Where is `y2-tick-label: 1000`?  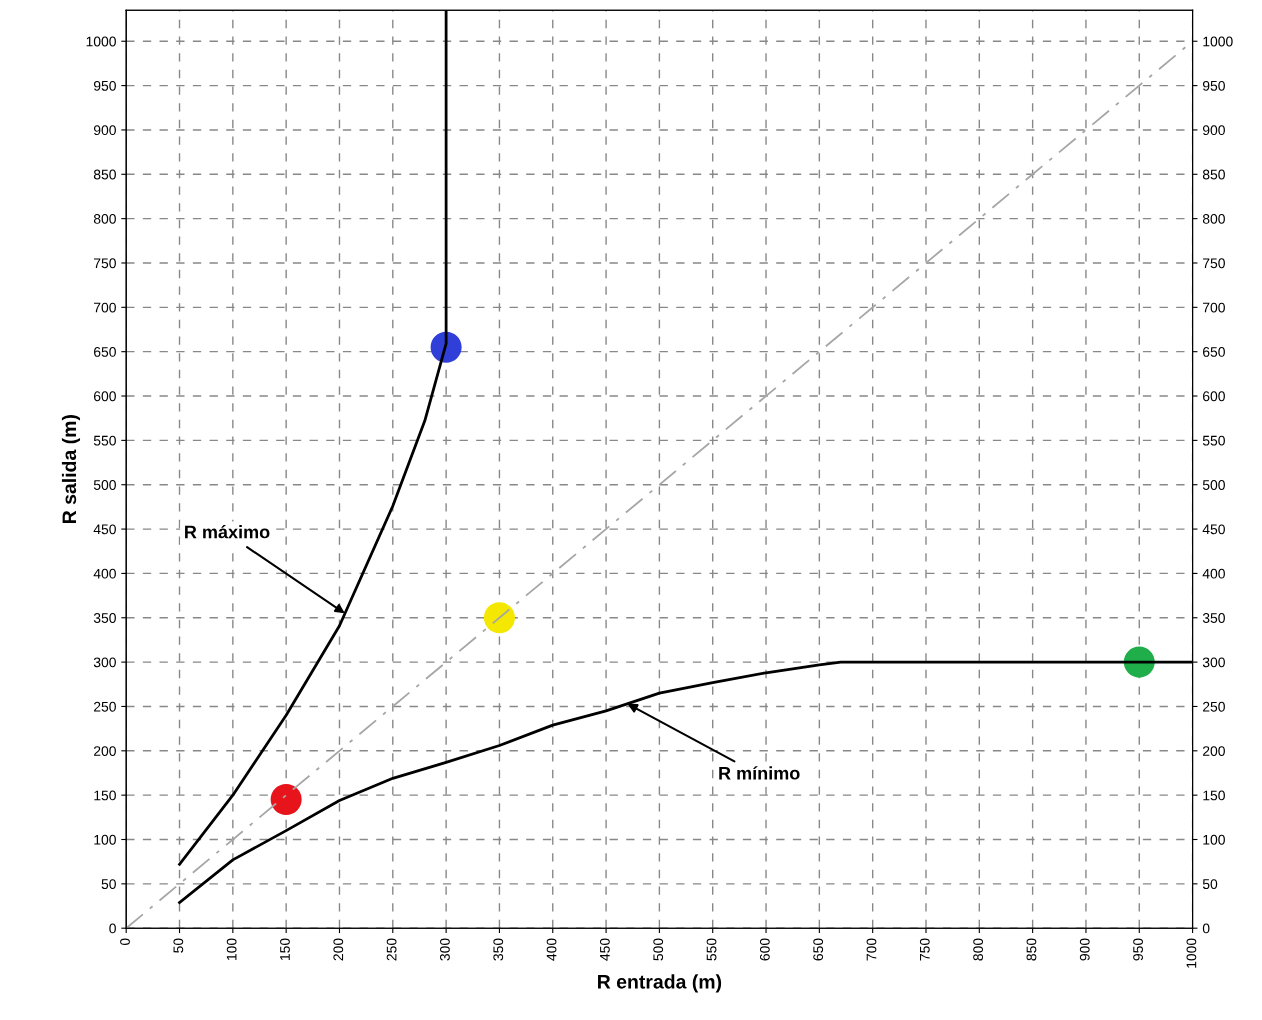 y2-tick-label: 1000 is located at coordinates (1218, 41).